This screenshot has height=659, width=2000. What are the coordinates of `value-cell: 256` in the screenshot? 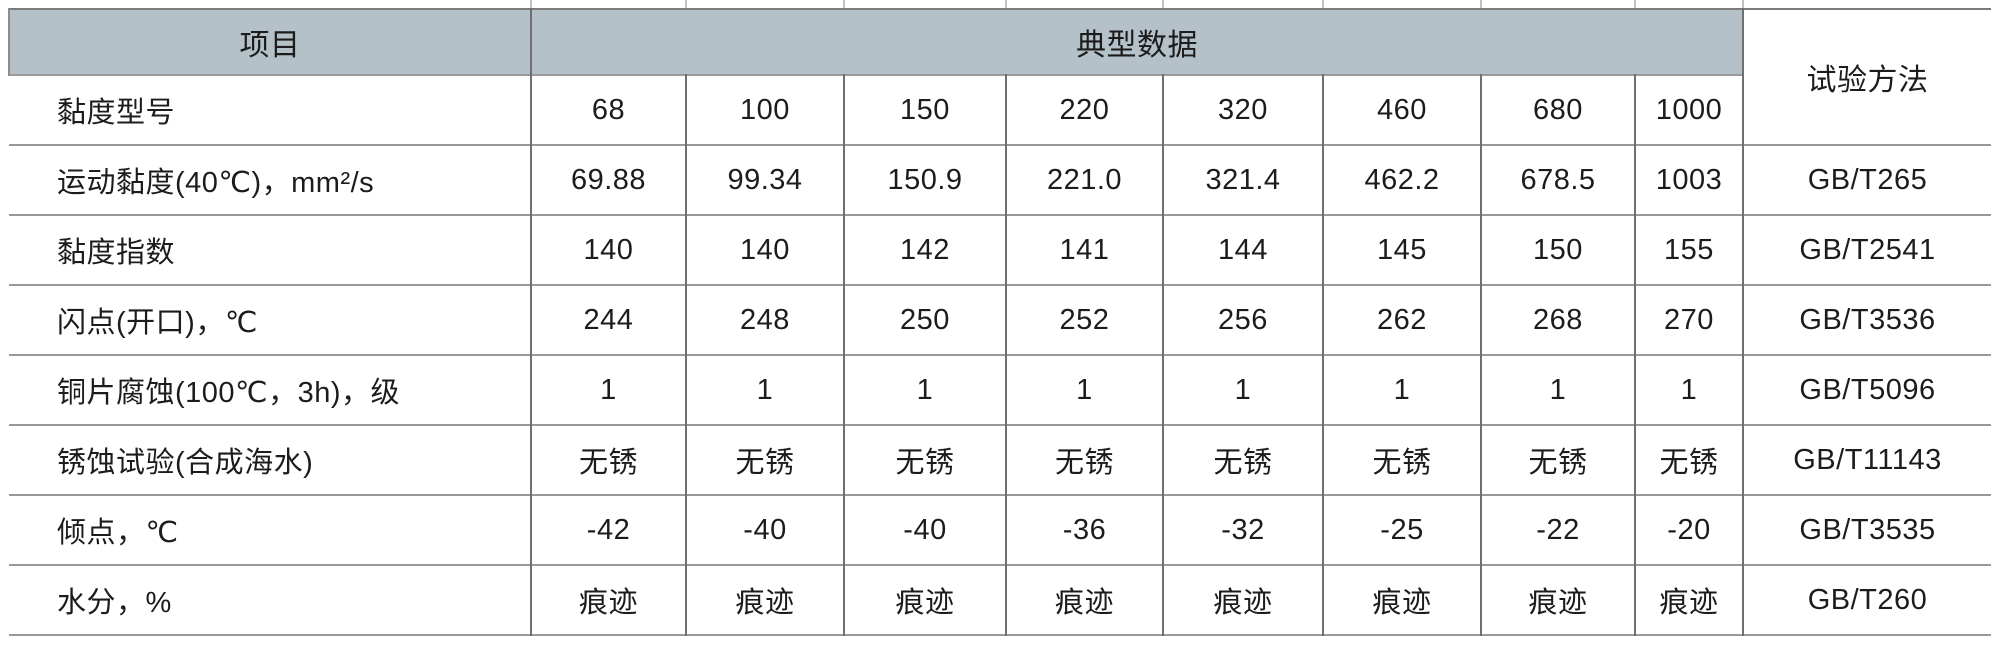 It's located at (1242, 320).